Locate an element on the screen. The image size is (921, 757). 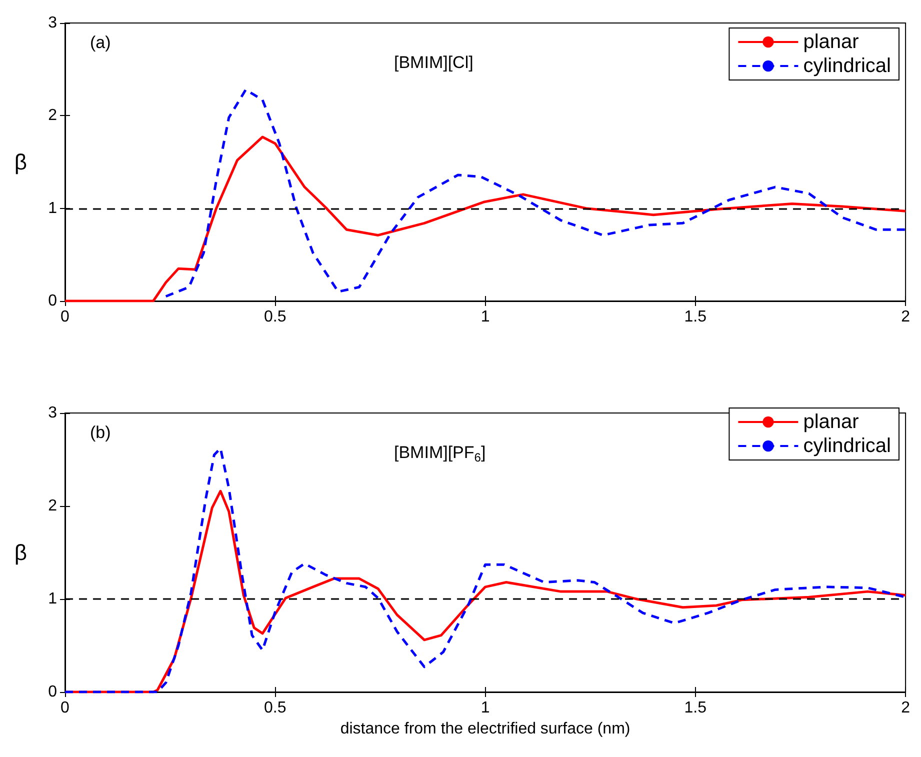
annotation: (b) is located at coordinates (100, 432).